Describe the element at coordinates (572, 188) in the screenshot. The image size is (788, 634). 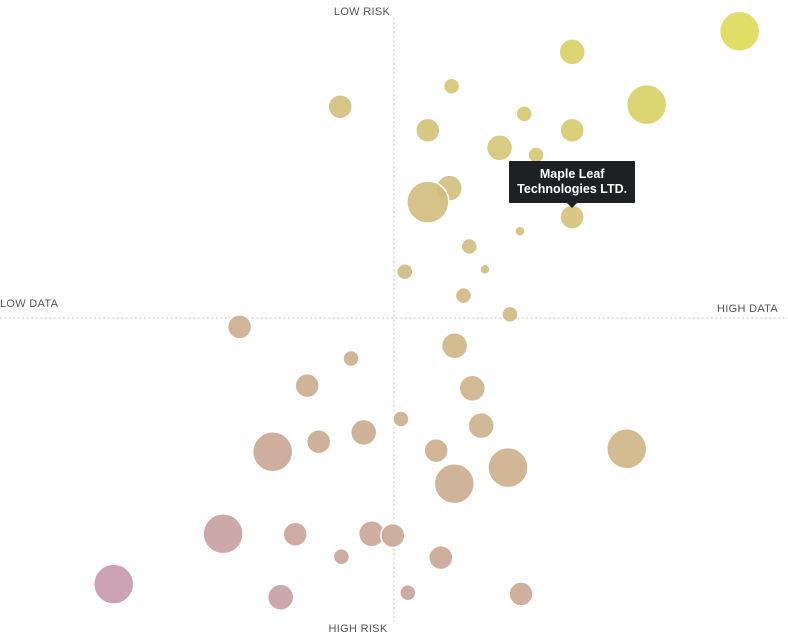
I see `tooltip-line-2: Technologies LTD.` at that location.